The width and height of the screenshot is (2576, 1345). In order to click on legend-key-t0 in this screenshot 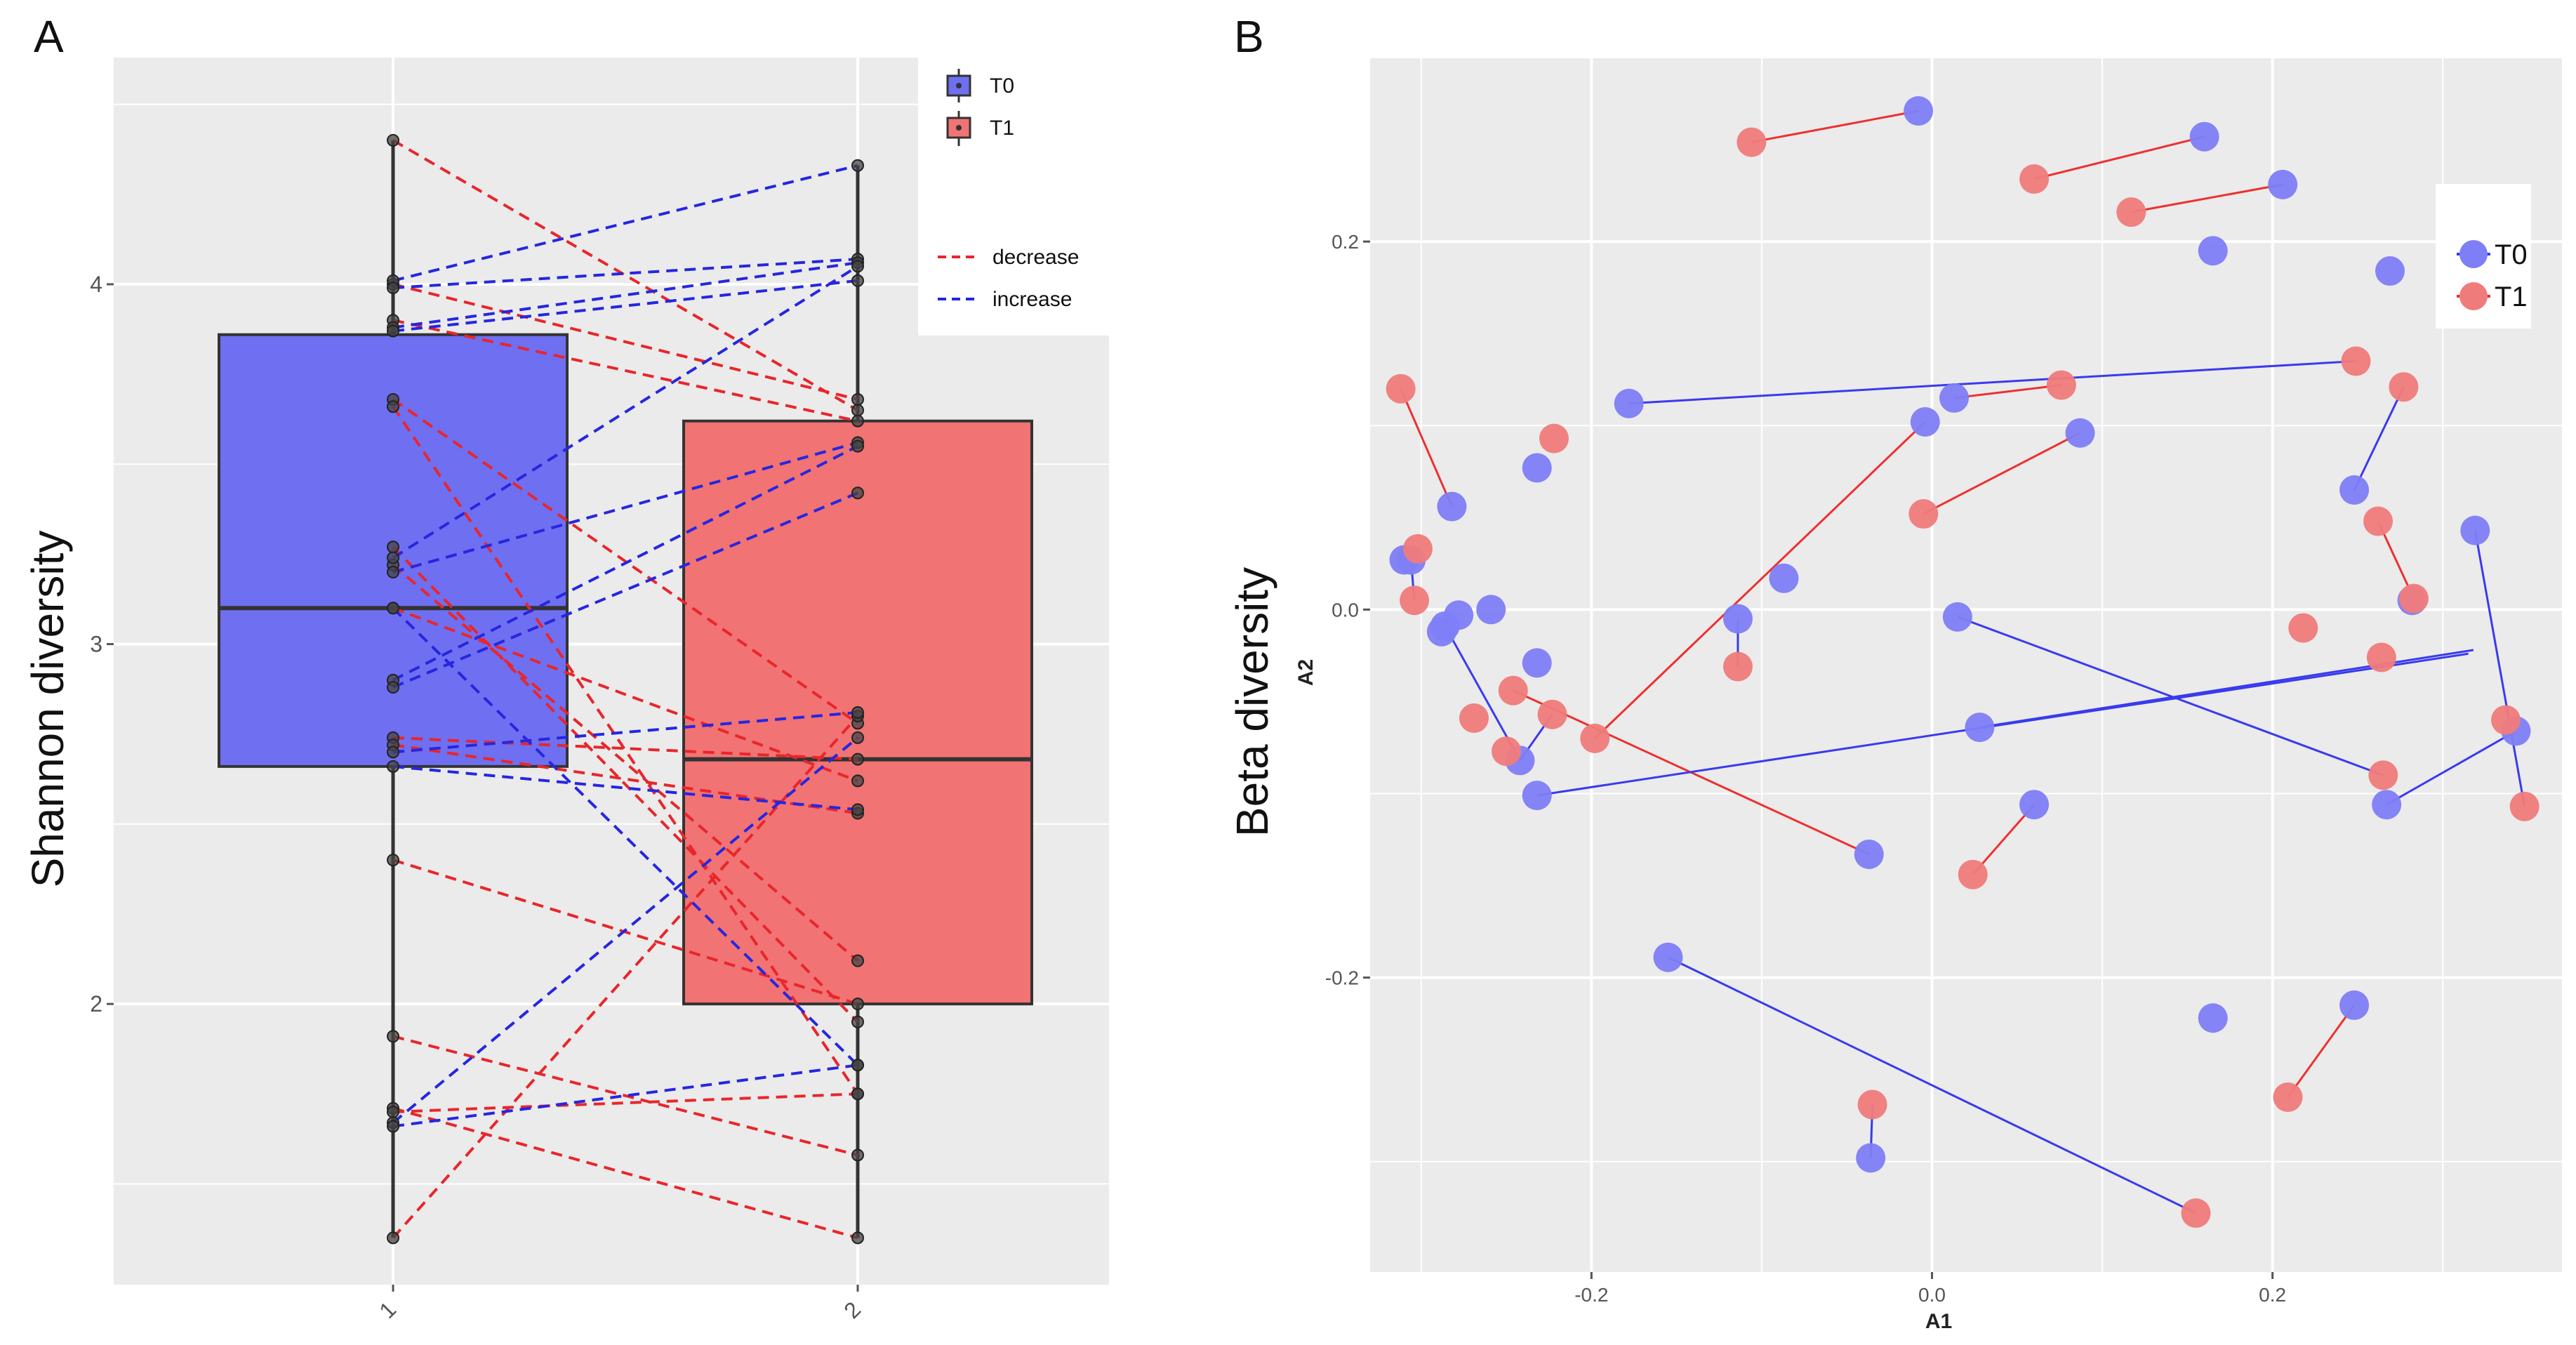, I will do `click(959, 86)`.